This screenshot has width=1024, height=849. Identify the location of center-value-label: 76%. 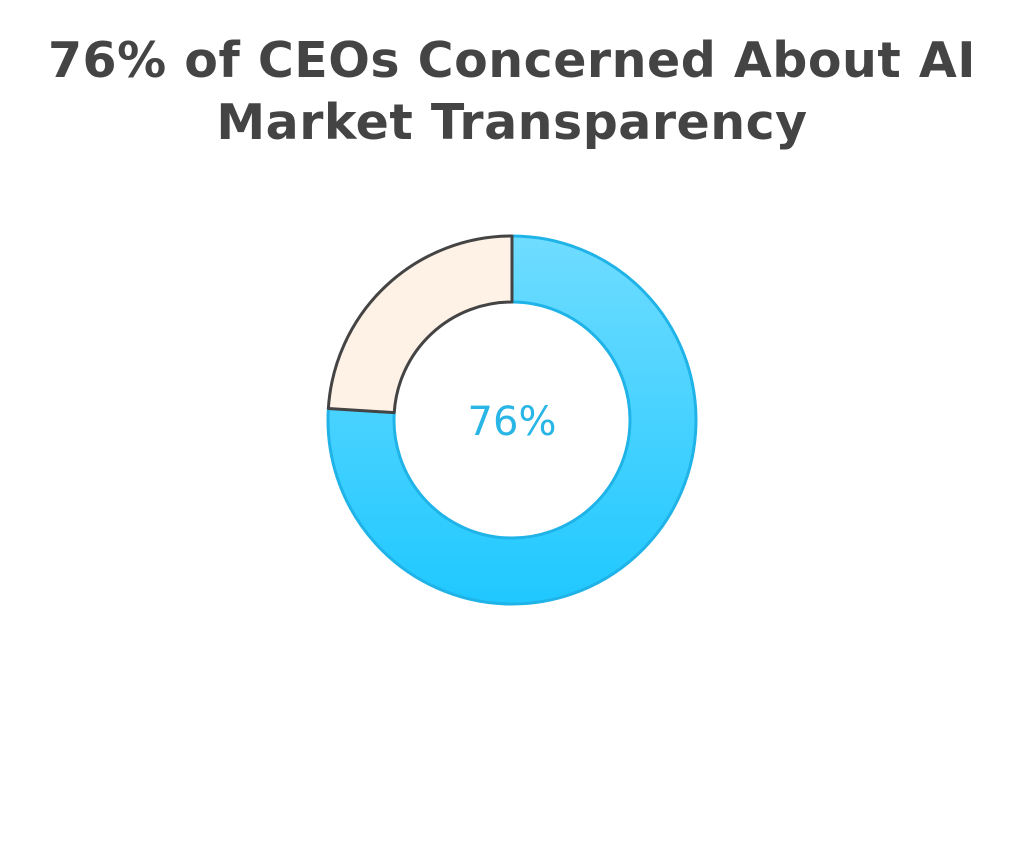
(512, 422).